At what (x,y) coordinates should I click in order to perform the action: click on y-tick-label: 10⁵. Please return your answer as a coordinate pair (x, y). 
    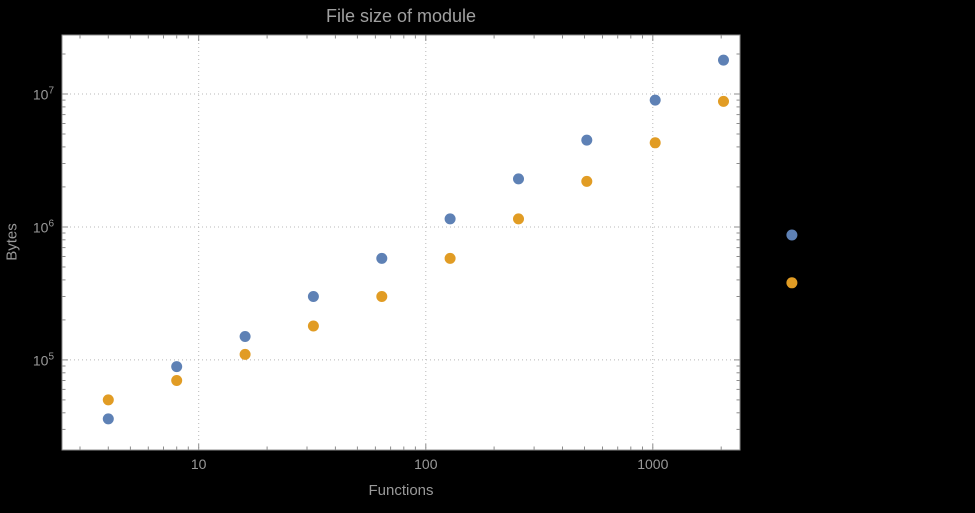
    Looking at the image, I should click on (43, 360).